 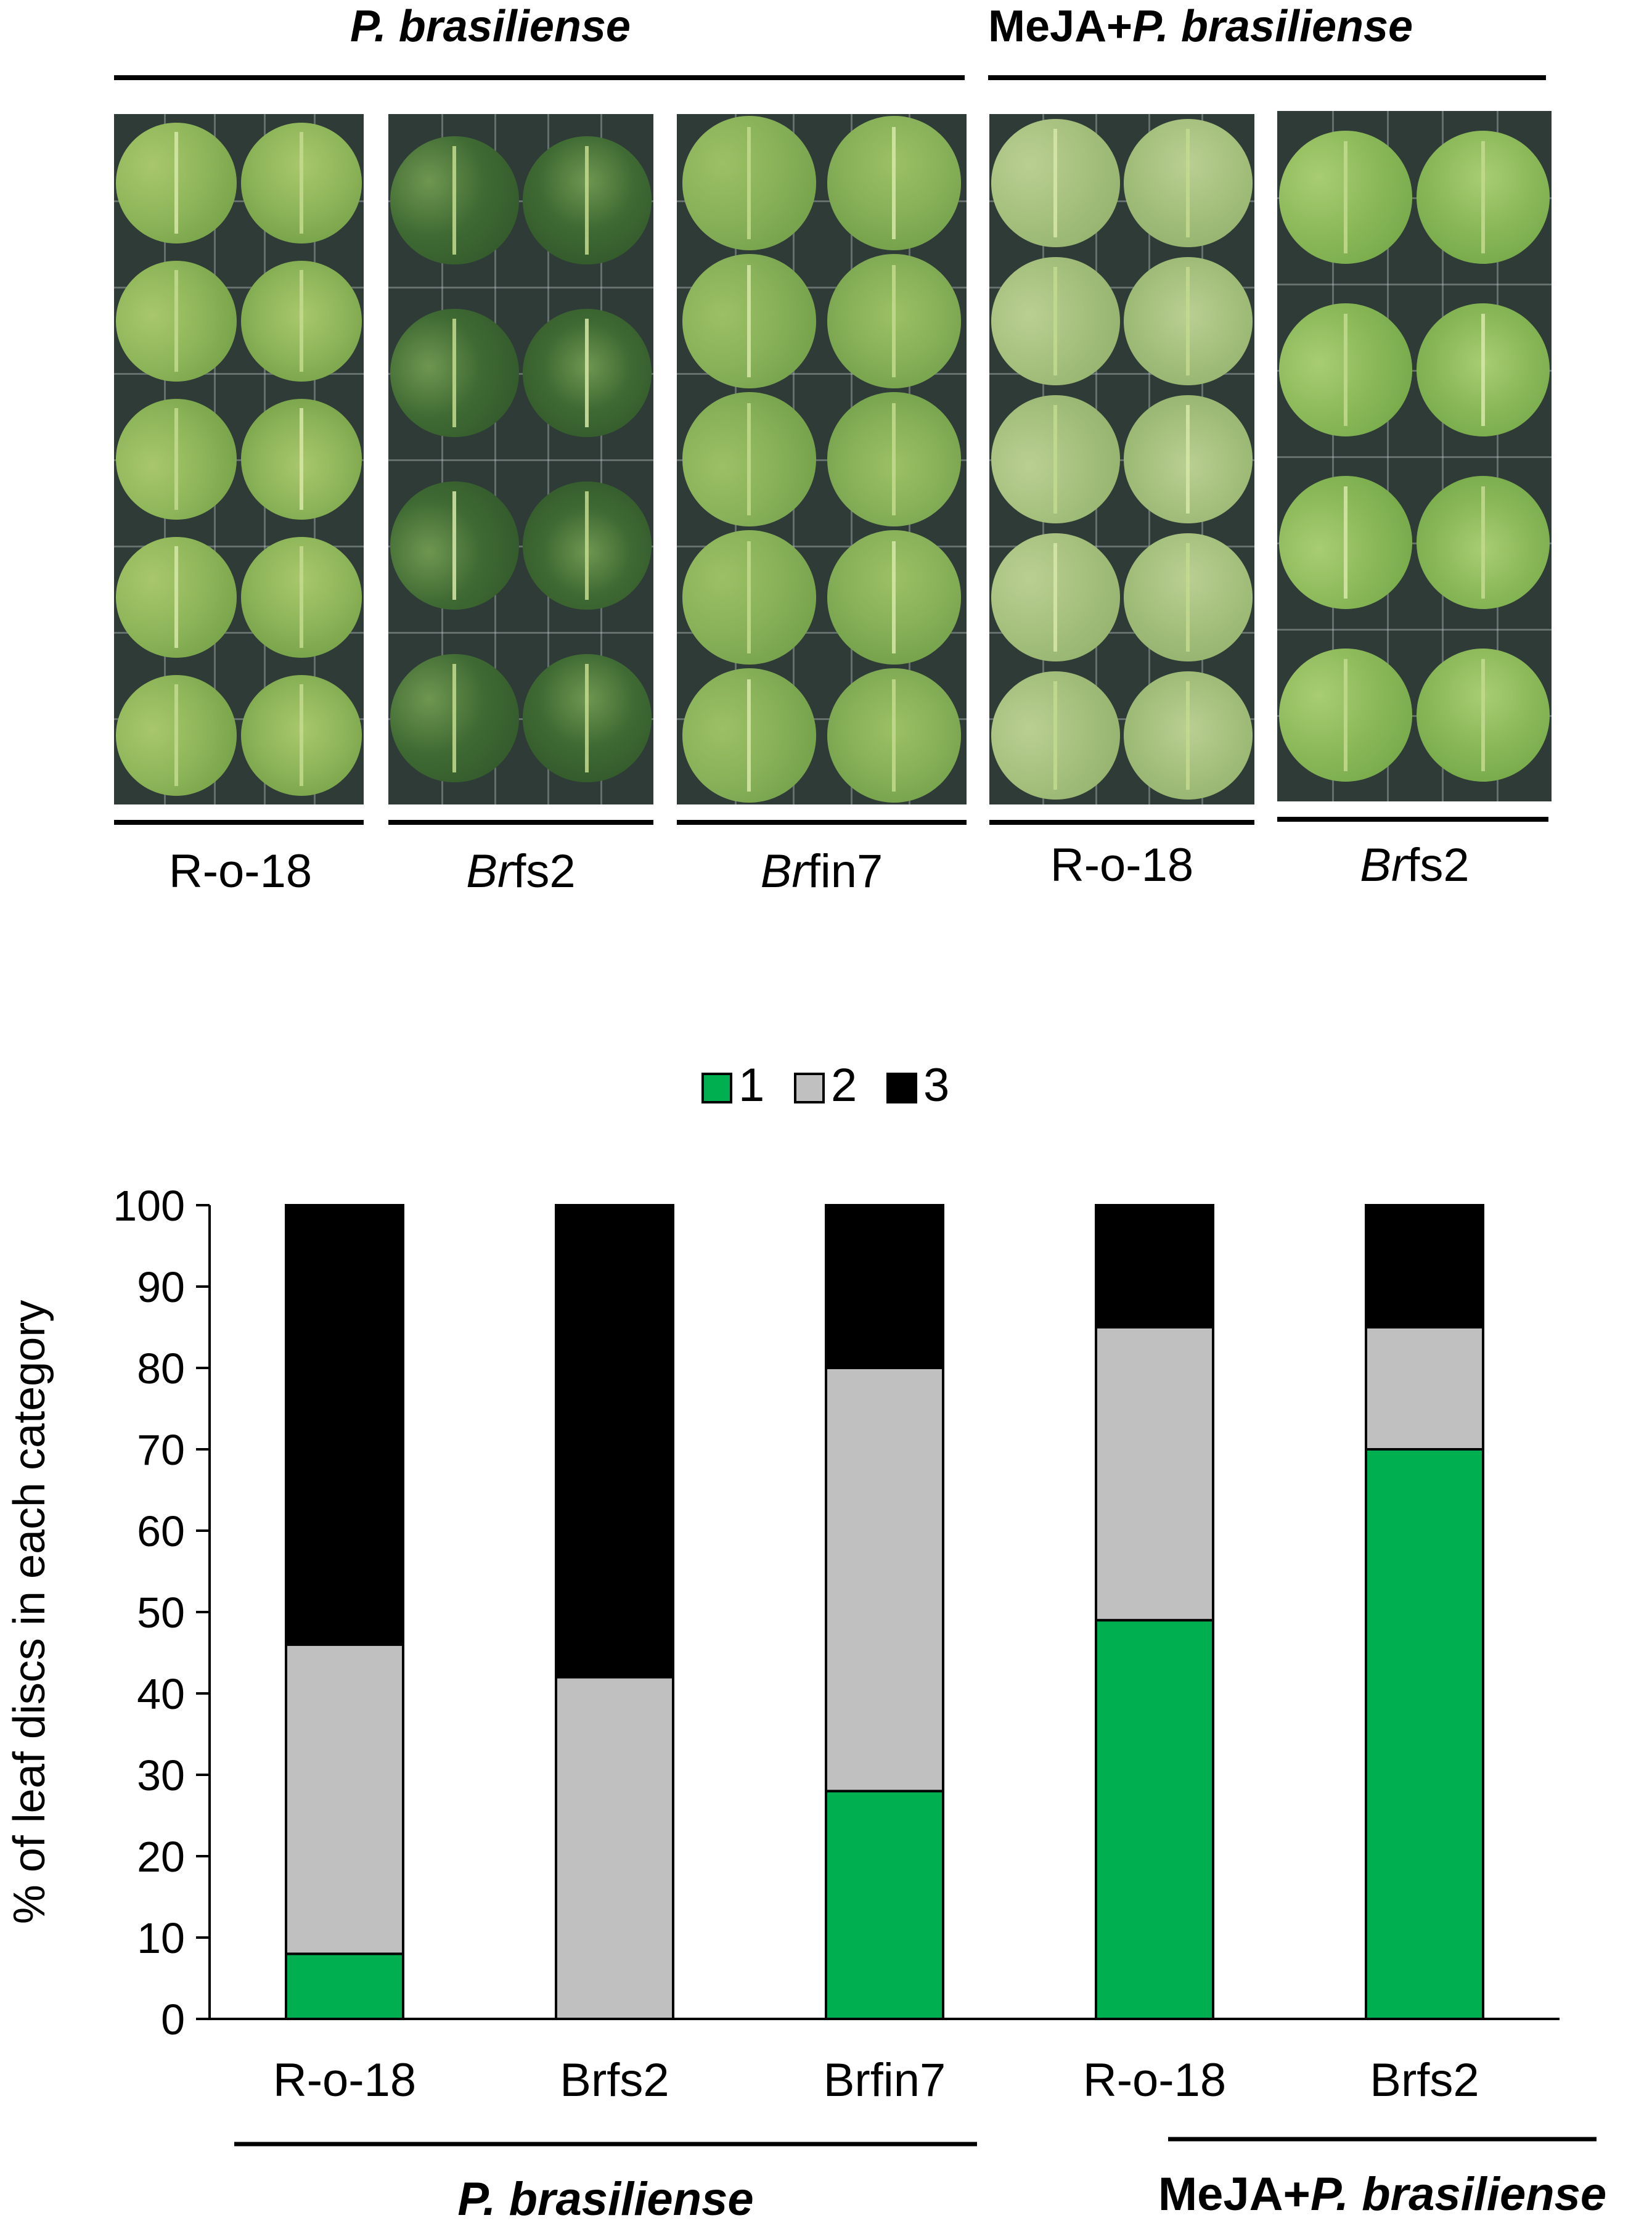 I want to click on panel-label-2: Brfs2, so click(x=521, y=871).